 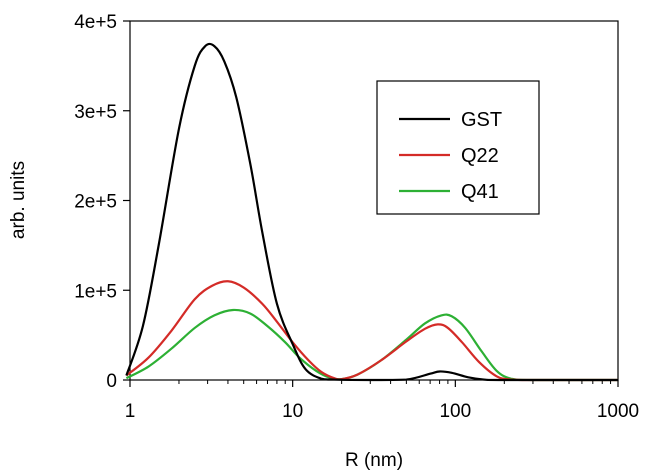 I want to click on x-tick-label: 100, so click(x=455, y=411).